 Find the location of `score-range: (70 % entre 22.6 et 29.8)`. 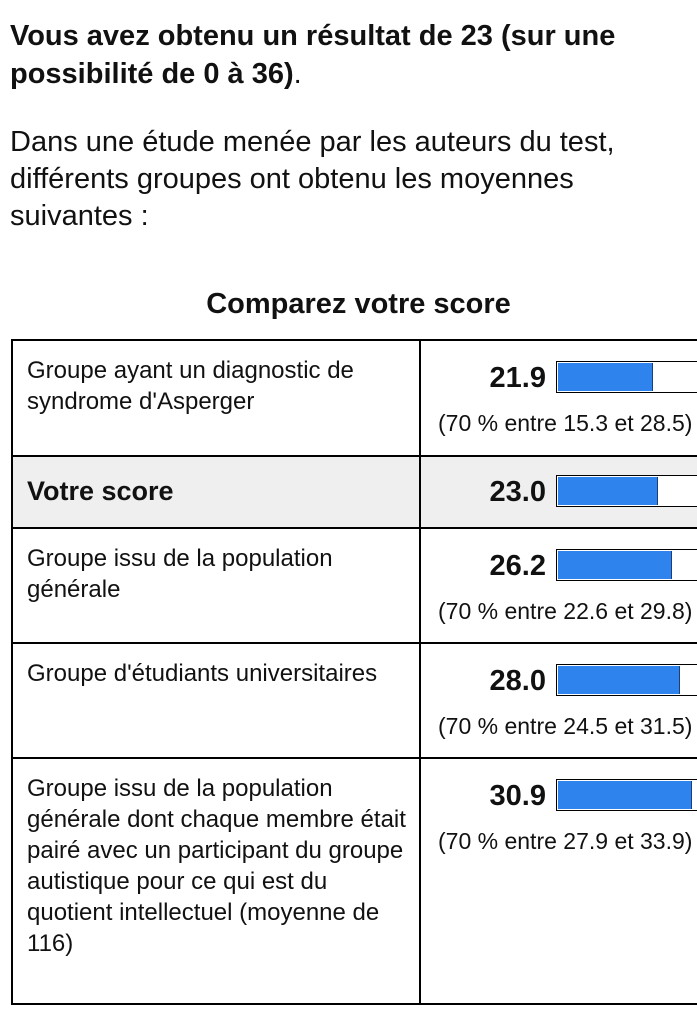

score-range: (70 % entre 22.6 et 29.8) is located at coordinates (565, 611).